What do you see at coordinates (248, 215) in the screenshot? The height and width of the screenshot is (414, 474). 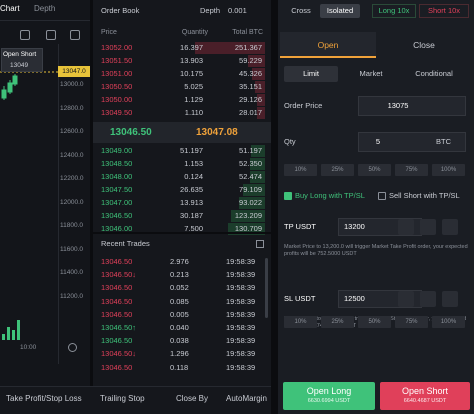 I see `book-total: 123.209` at bounding box center [248, 215].